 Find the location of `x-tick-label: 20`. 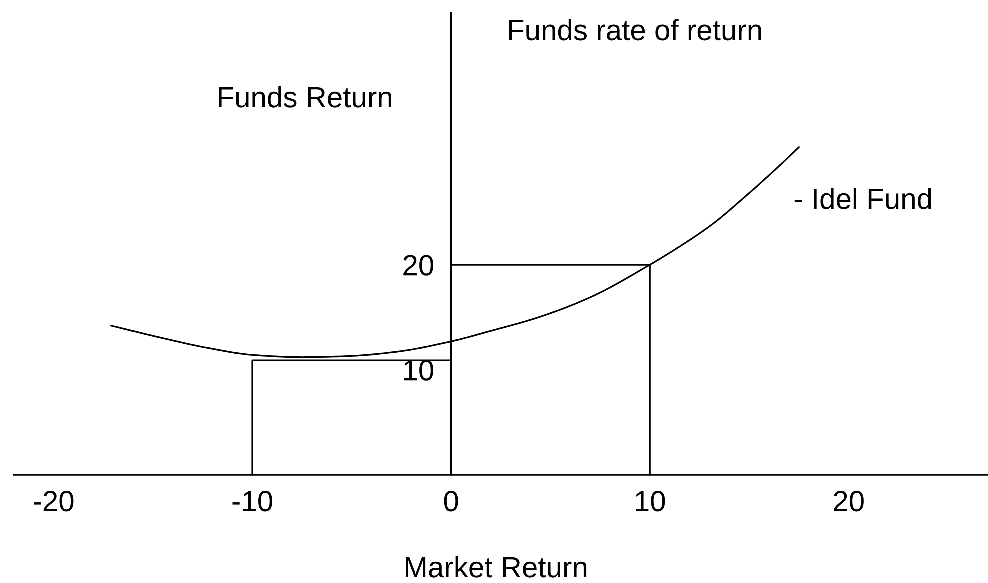

x-tick-label: 20 is located at coordinates (849, 501).